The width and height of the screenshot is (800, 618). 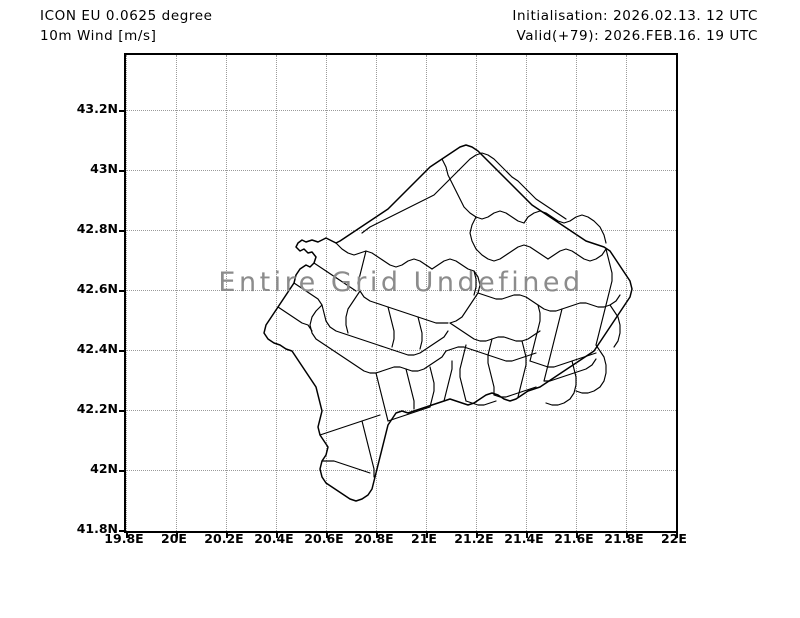 What do you see at coordinates (624, 538) in the screenshot?
I see `x-axis-label: 21.8E` at bounding box center [624, 538].